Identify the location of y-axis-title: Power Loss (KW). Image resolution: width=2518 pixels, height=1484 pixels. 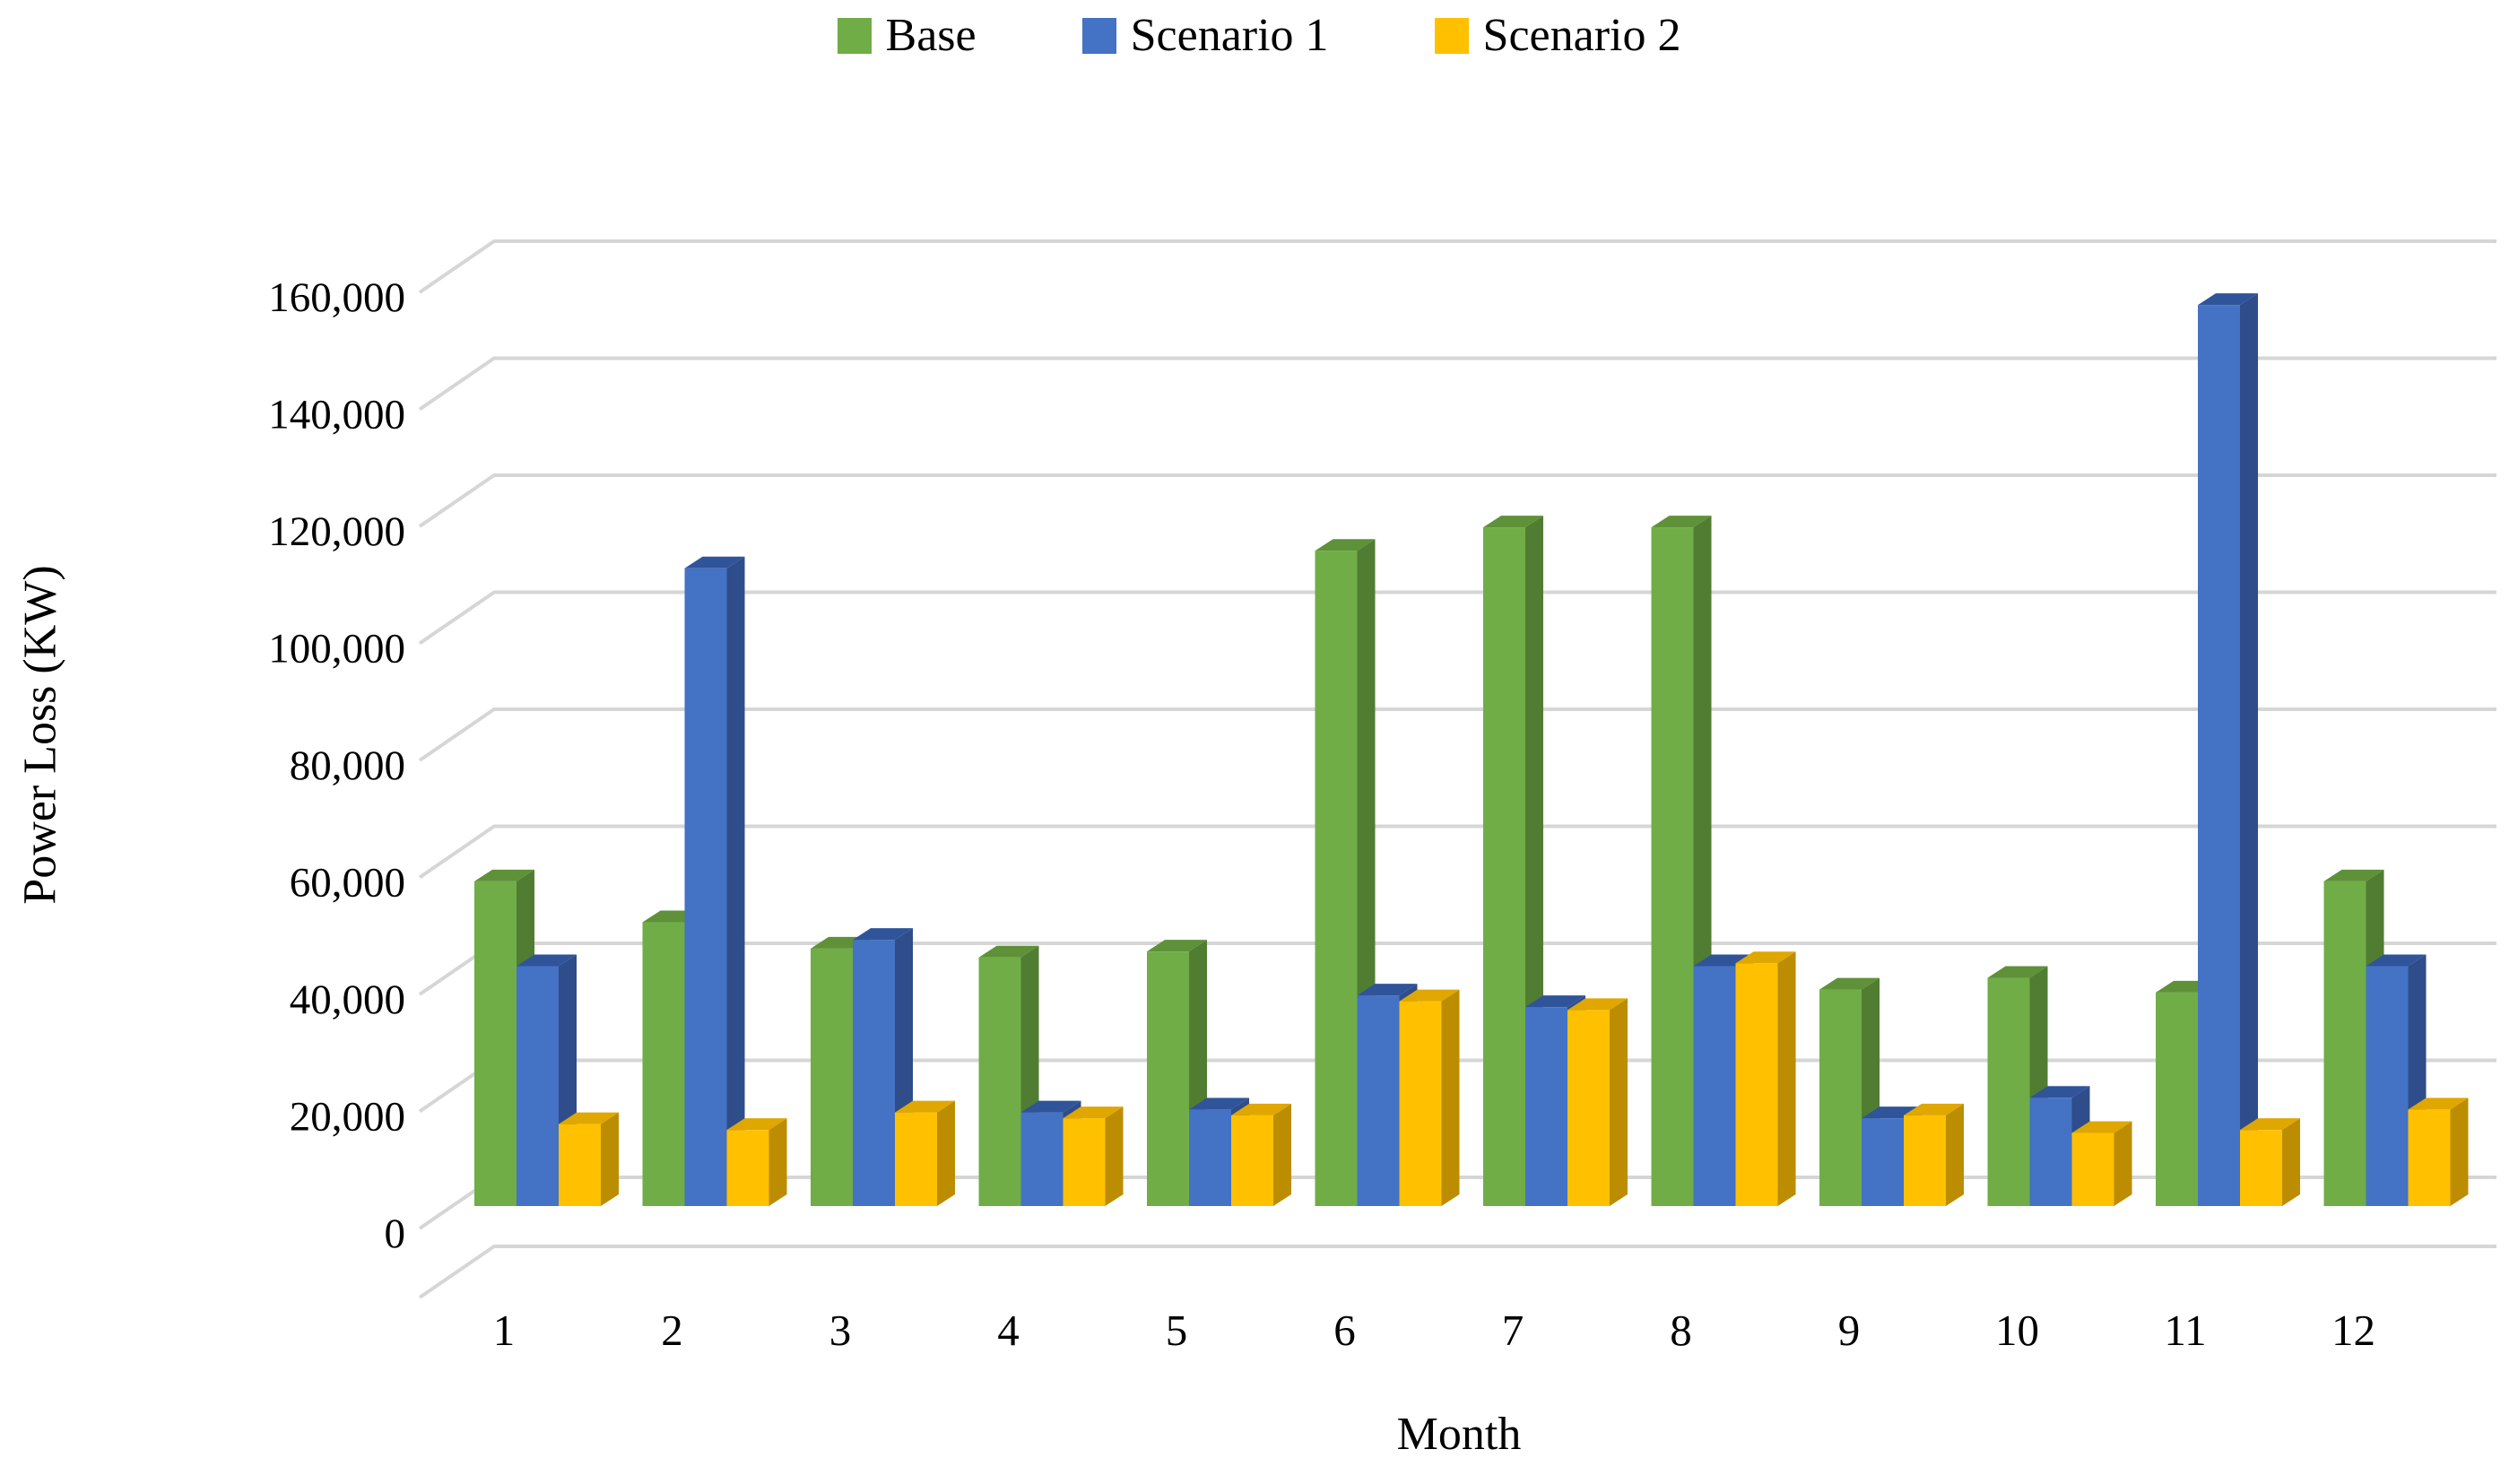
(40, 735).